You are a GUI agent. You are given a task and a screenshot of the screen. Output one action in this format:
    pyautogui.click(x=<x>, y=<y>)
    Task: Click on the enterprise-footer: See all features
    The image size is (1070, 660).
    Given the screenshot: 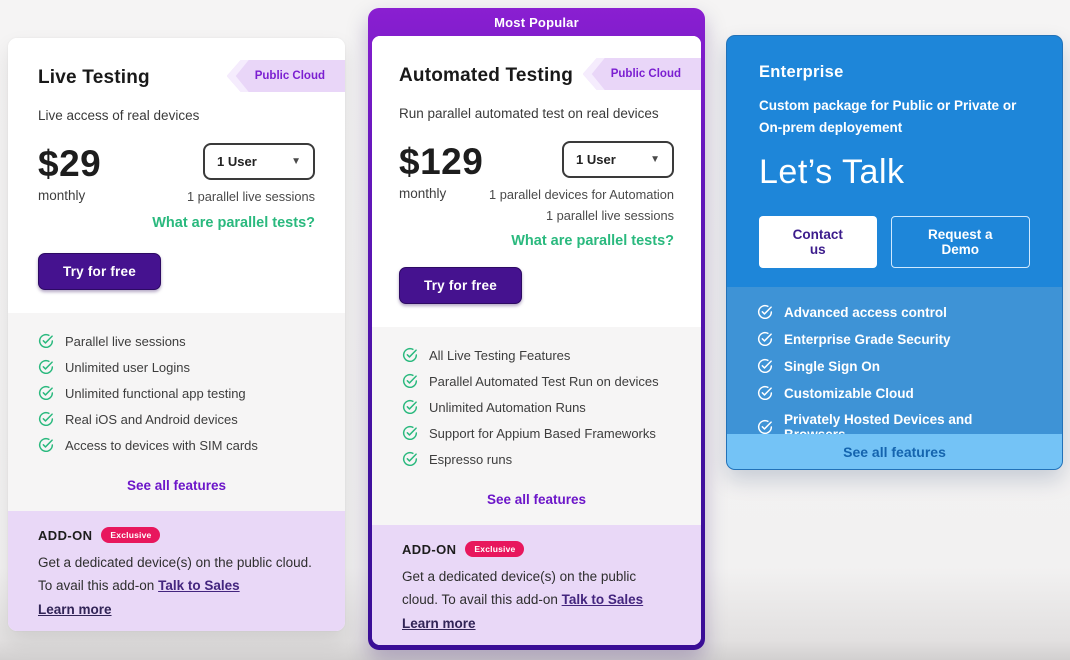 What is the action you would take?
    pyautogui.click(x=894, y=451)
    